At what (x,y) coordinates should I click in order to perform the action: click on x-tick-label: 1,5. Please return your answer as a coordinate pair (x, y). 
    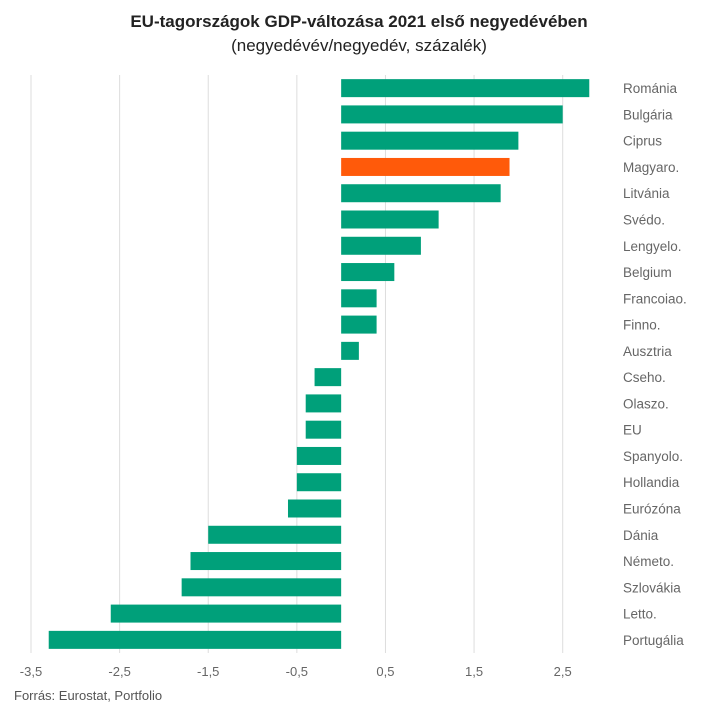
    Looking at the image, I should click on (474, 671).